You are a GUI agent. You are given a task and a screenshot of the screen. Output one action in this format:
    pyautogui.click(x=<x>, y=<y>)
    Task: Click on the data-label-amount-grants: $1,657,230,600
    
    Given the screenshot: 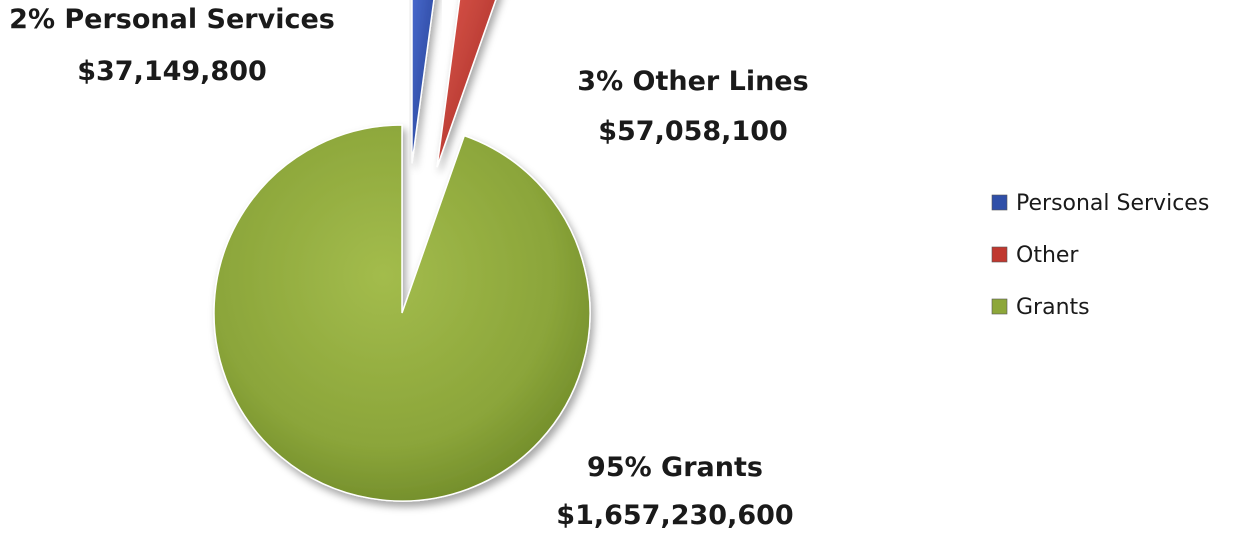 What is the action you would take?
    pyautogui.click(x=674, y=514)
    